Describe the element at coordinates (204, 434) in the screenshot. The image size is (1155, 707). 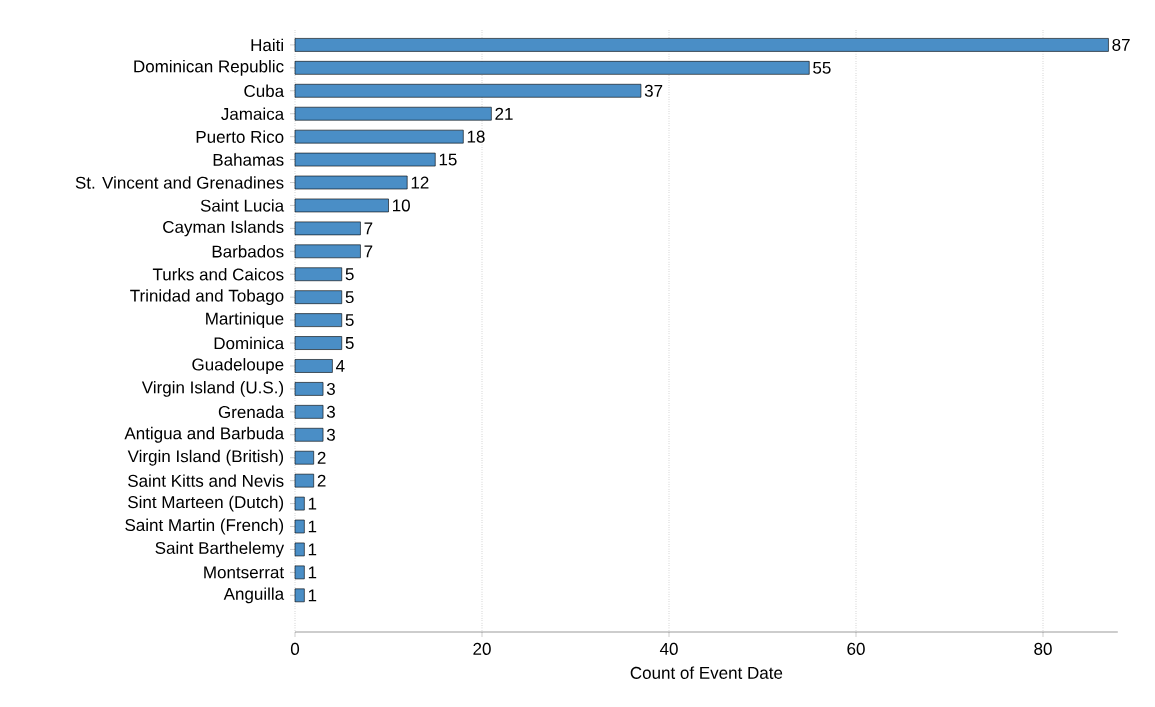
I see `y-tick-label: Antigua and Barbuda` at that location.